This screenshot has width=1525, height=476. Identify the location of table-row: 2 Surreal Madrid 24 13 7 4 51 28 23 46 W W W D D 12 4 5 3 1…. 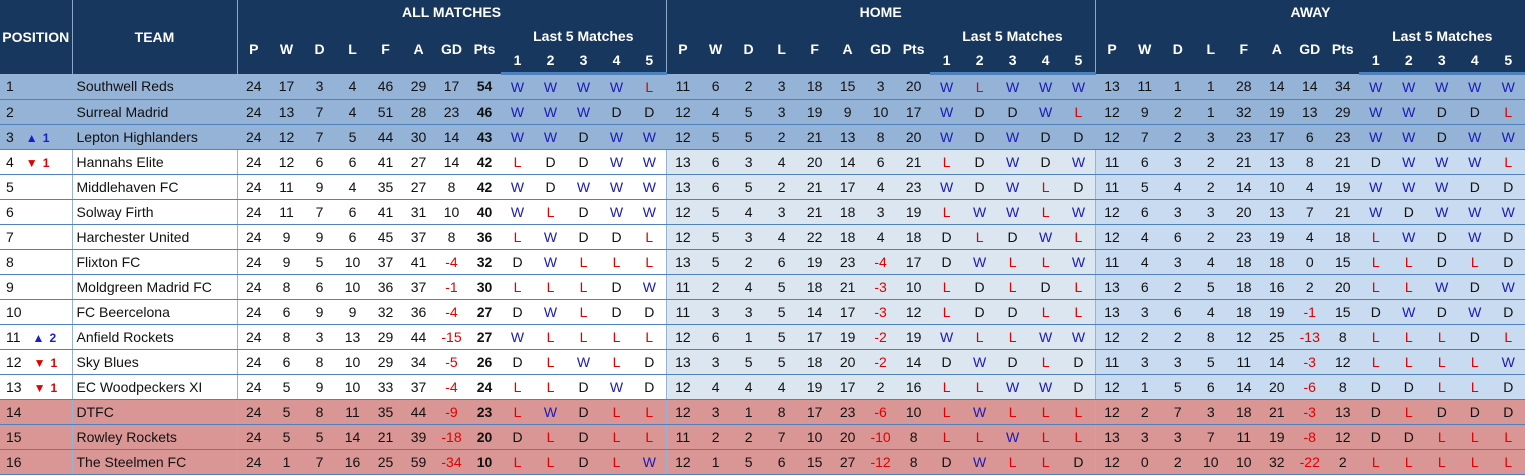
(762, 112).